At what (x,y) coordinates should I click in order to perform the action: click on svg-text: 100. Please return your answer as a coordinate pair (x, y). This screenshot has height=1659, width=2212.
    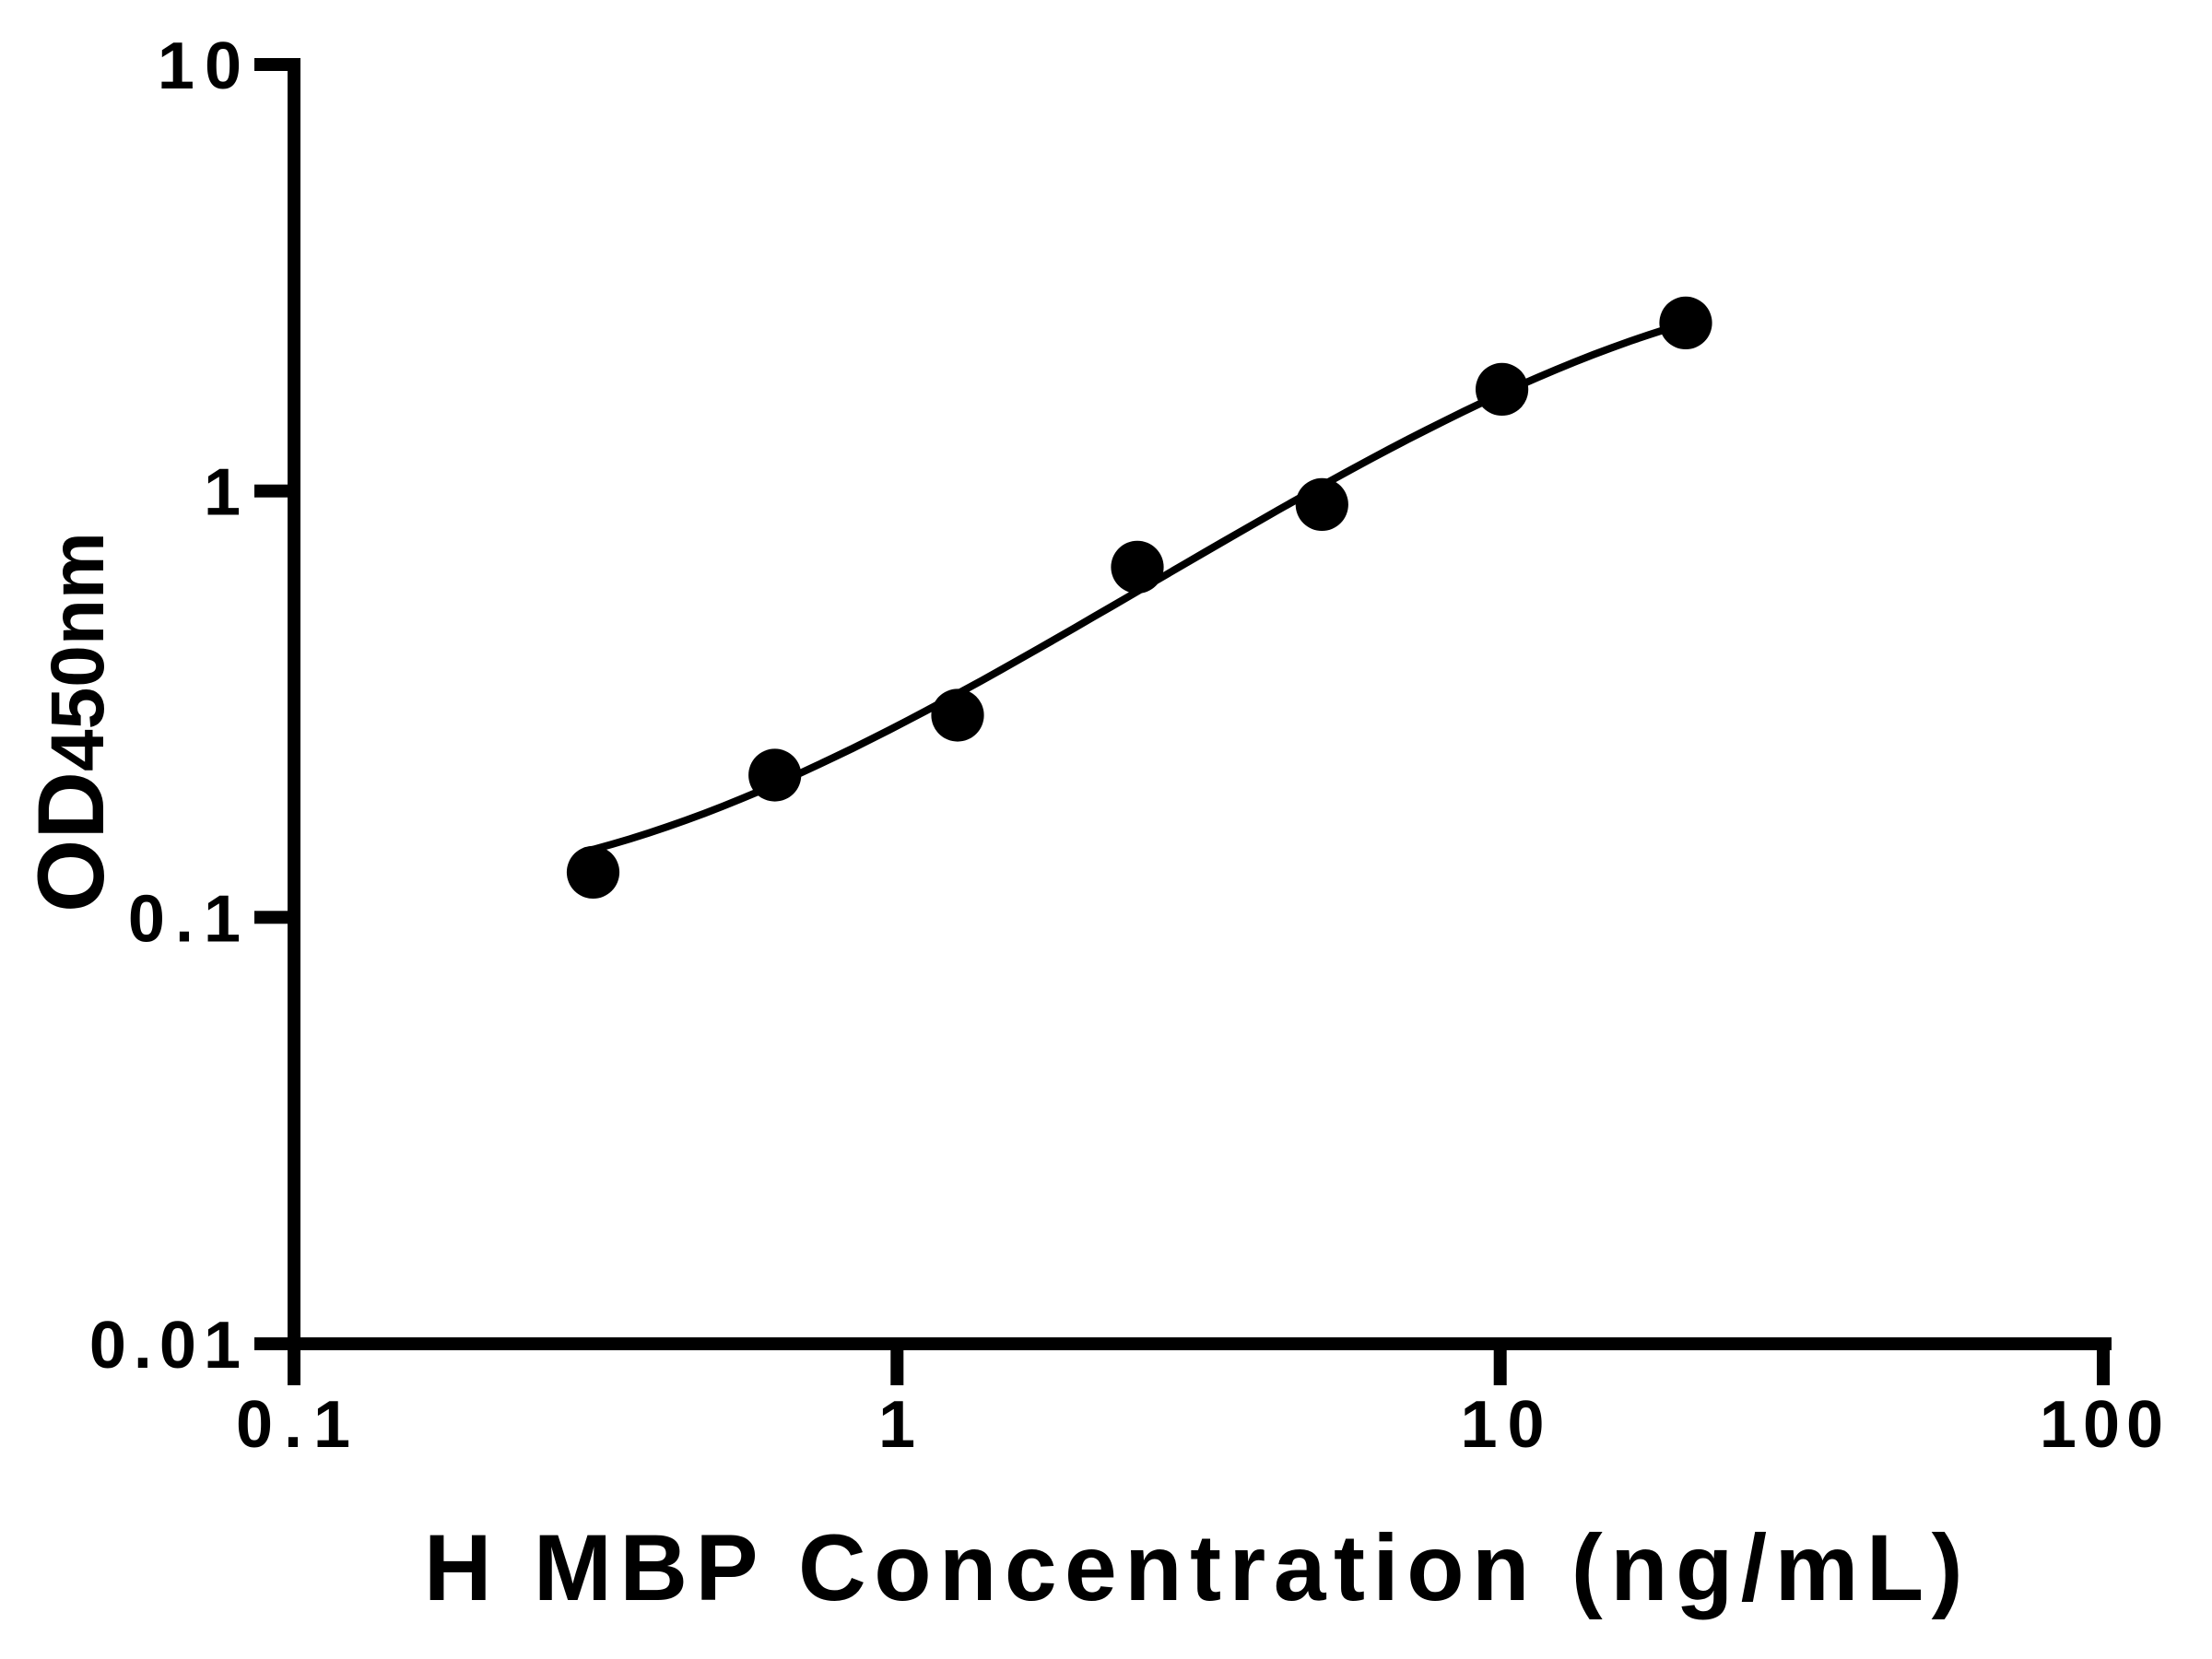
    Looking at the image, I should click on (2105, 1425).